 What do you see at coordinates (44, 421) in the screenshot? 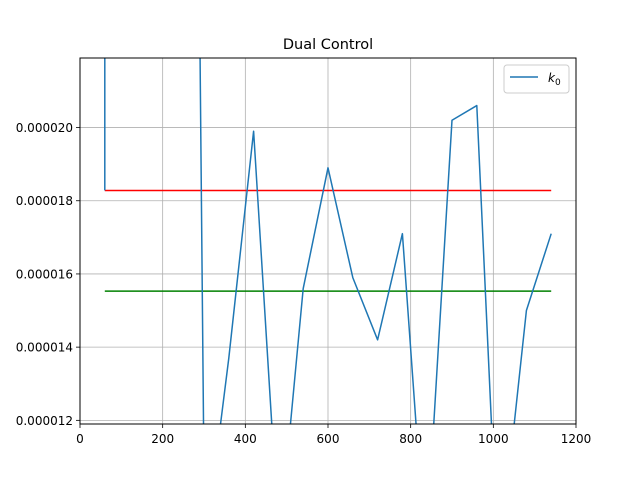
I see `y-tick-label: 0.000012` at bounding box center [44, 421].